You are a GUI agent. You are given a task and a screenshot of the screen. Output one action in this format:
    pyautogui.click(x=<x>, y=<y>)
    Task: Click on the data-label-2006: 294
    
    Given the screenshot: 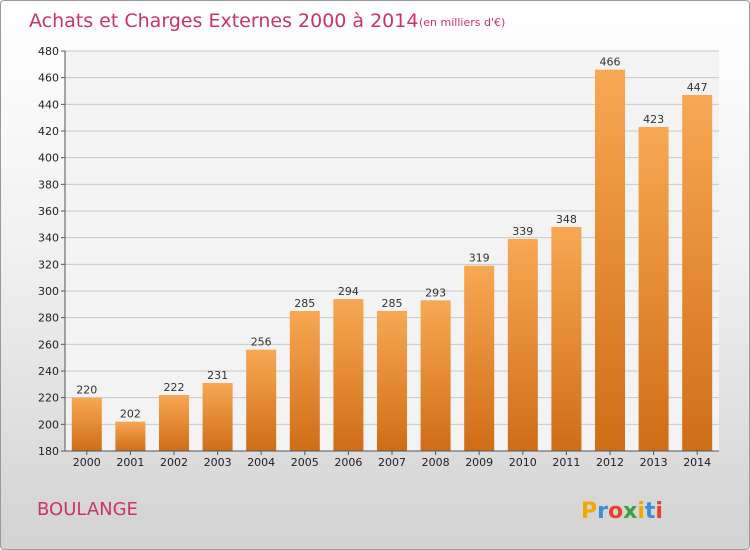 What is the action you would take?
    pyautogui.click(x=348, y=291)
    